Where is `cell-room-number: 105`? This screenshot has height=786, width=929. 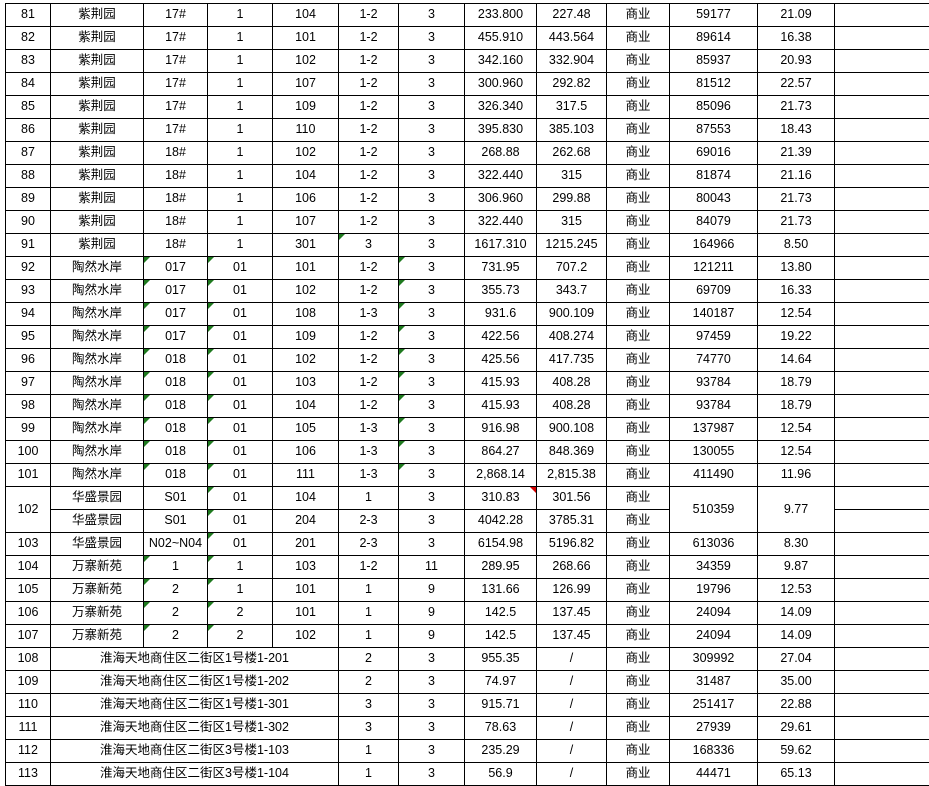 cell-room-number: 105 is located at coordinates (306, 429).